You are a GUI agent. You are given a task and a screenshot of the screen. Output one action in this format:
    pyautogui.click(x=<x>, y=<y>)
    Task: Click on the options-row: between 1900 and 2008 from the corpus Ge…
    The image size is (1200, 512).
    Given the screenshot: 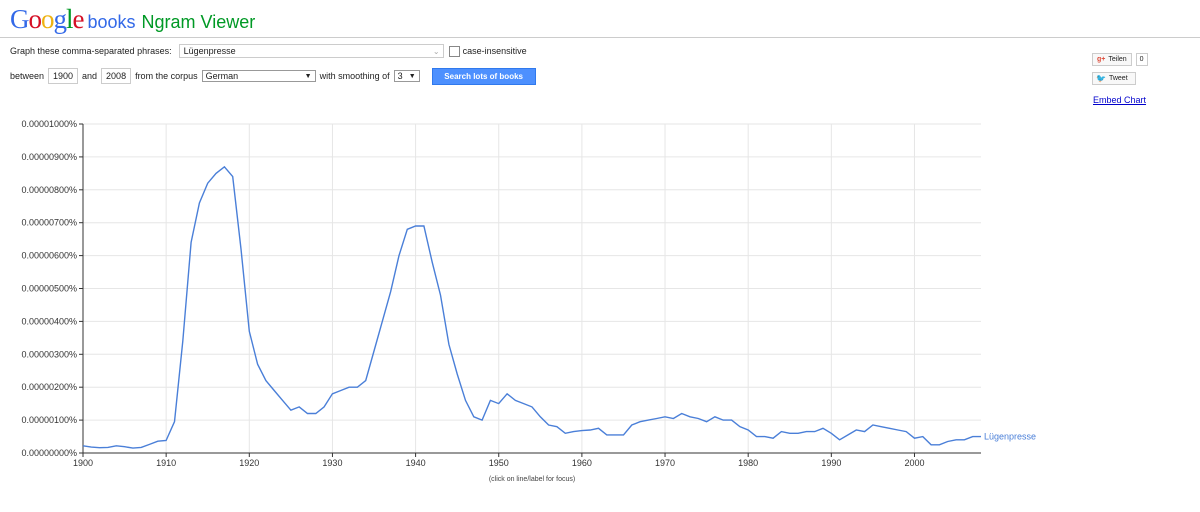 What is the action you would take?
    pyautogui.click(x=273, y=76)
    